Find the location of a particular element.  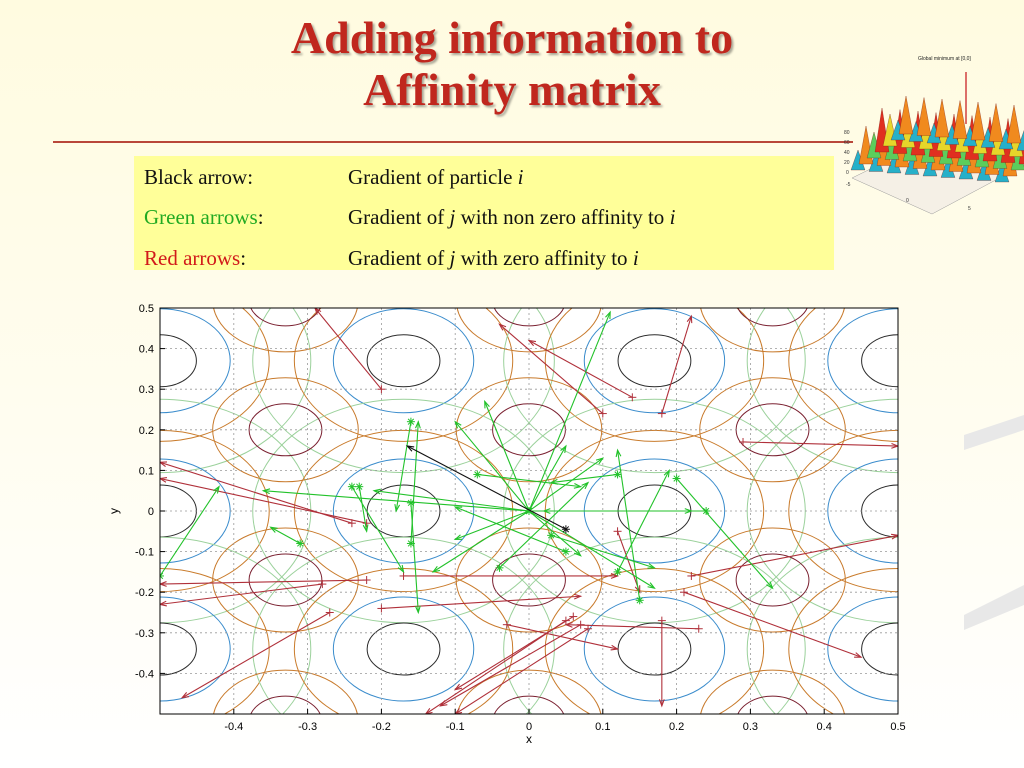

y-tick-label: -0.2 is located at coordinates (144, 593).